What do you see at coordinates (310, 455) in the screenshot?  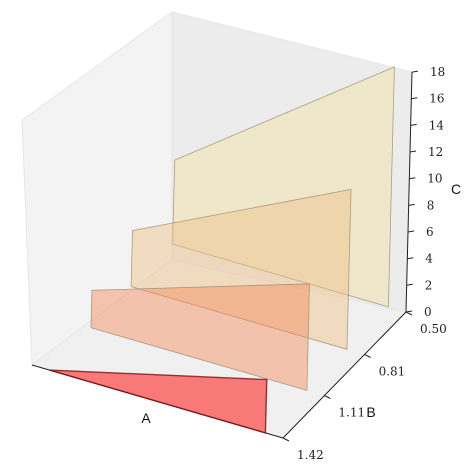 I see `b-tick-label: 1.42` at bounding box center [310, 455].